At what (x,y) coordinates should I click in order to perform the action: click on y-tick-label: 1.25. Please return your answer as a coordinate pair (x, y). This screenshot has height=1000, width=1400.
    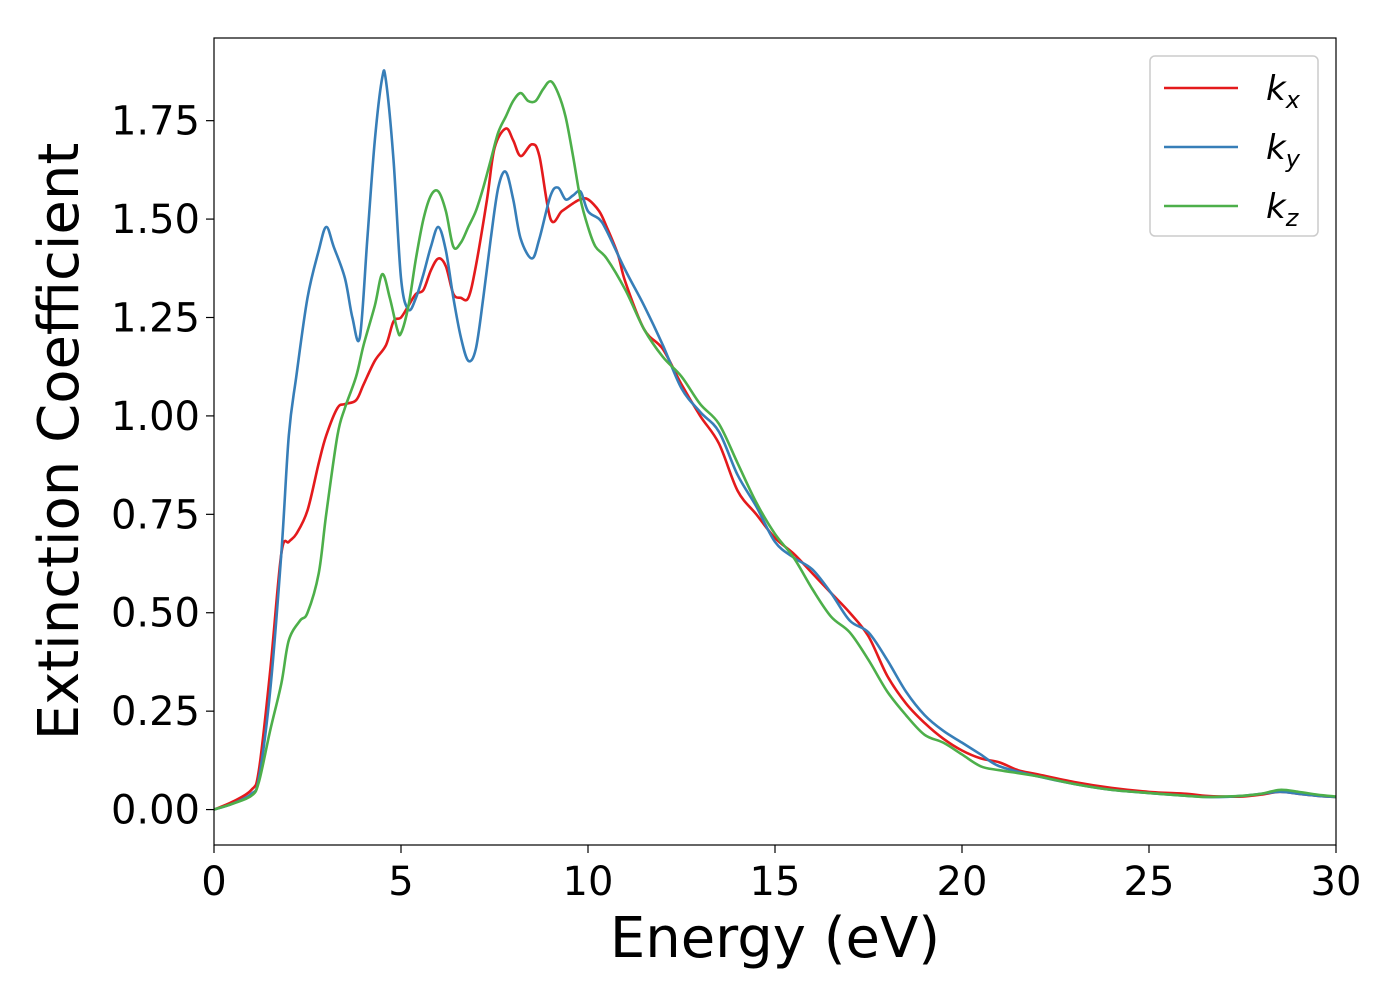
    Looking at the image, I should click on (155, 318).